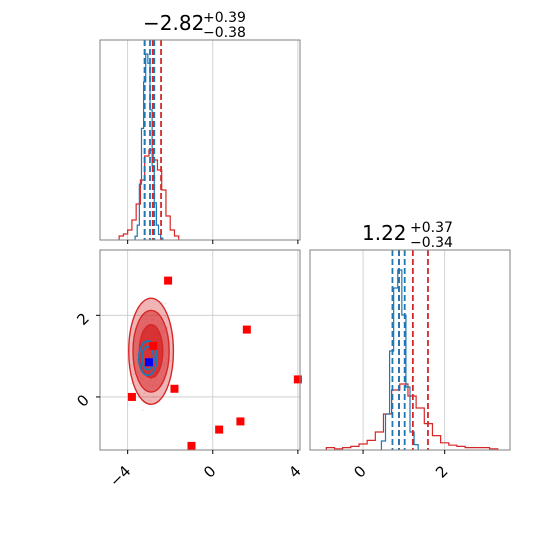 Image resolution: width=550 pixels, height=550 pixels. I want to click on joint-blue-contours, so click(147, 358).